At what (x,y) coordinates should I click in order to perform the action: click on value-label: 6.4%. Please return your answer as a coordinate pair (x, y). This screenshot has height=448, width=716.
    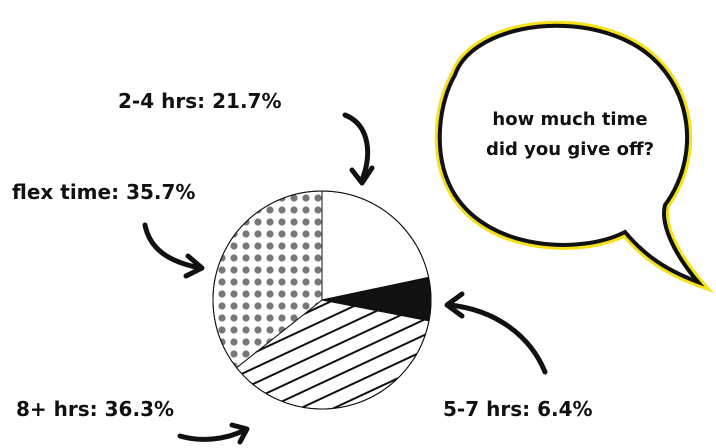
    Looking at the image, I should click on (564, 409).